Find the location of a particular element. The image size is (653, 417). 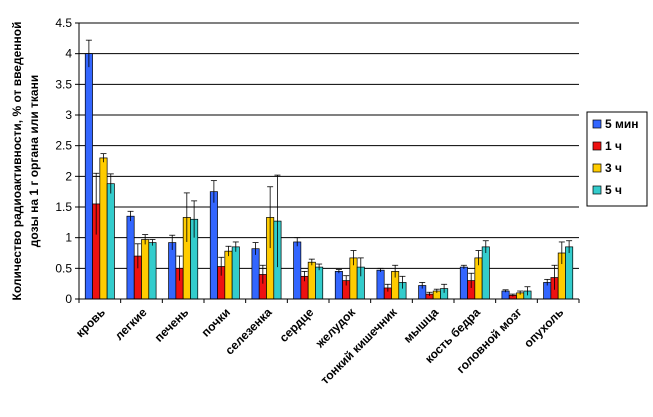

x-tick-label: сердце is located at coordinates (297, 325).